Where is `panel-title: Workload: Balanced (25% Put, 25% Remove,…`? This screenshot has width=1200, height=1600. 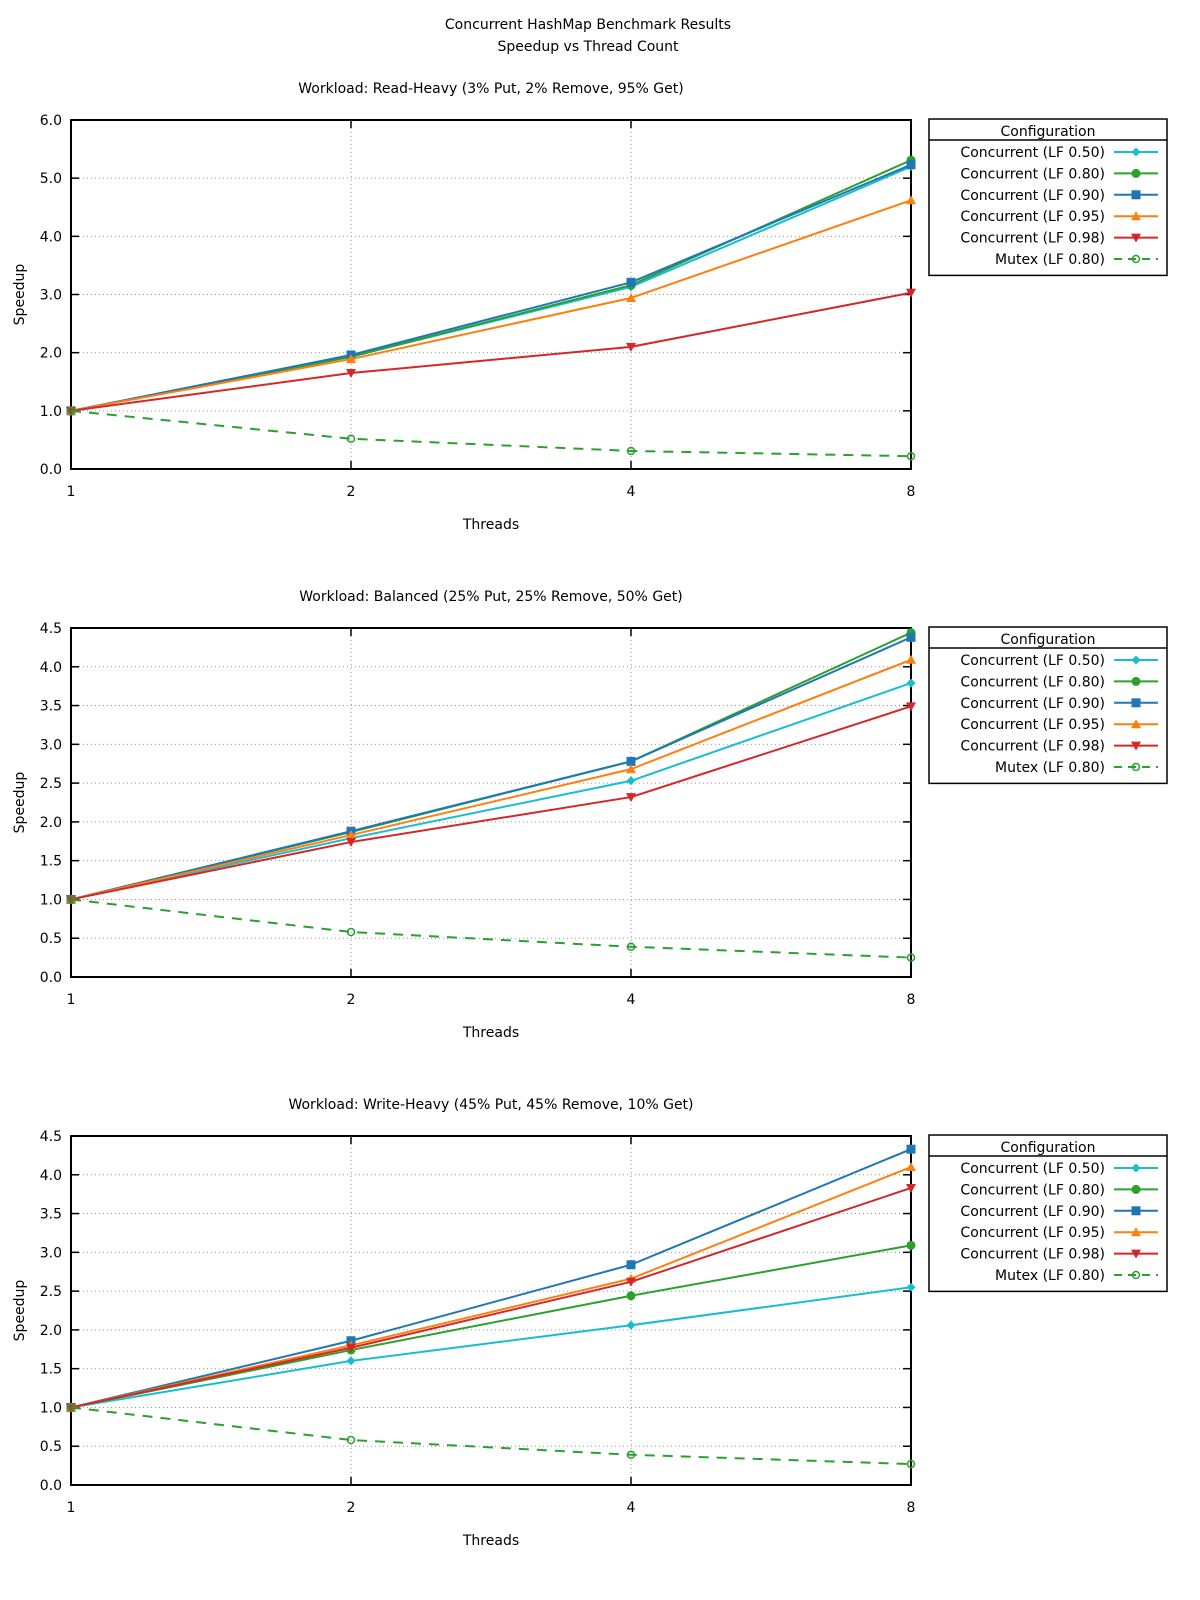 panel-title: Workload: Balanced (25% Put, 25% Remove,… is located at coordinates (490, 597).